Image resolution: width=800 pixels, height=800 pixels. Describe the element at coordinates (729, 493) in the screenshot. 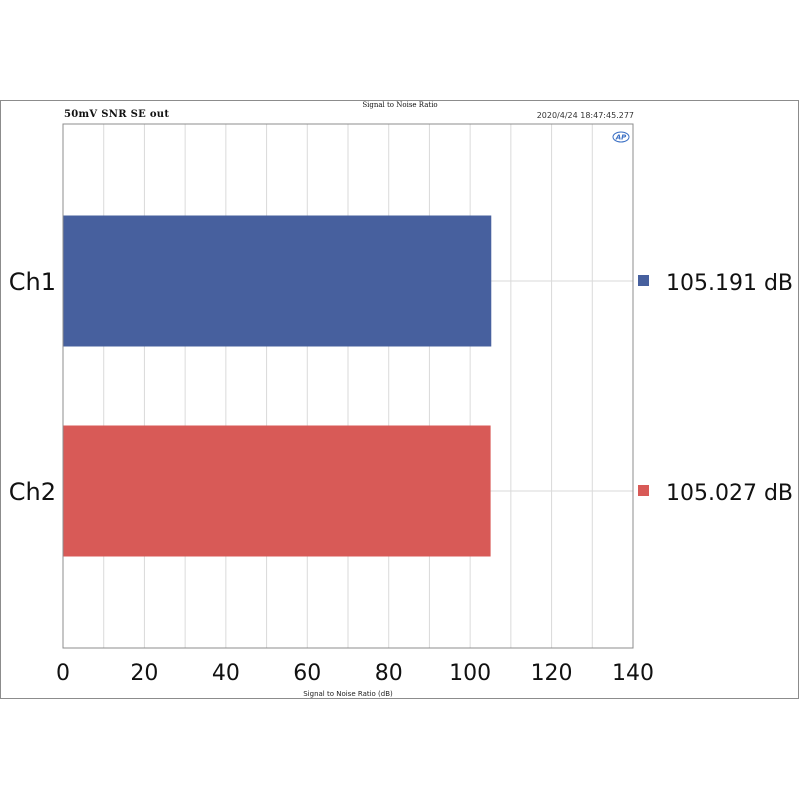

I see `value-label: 105.027 dB` at that location.